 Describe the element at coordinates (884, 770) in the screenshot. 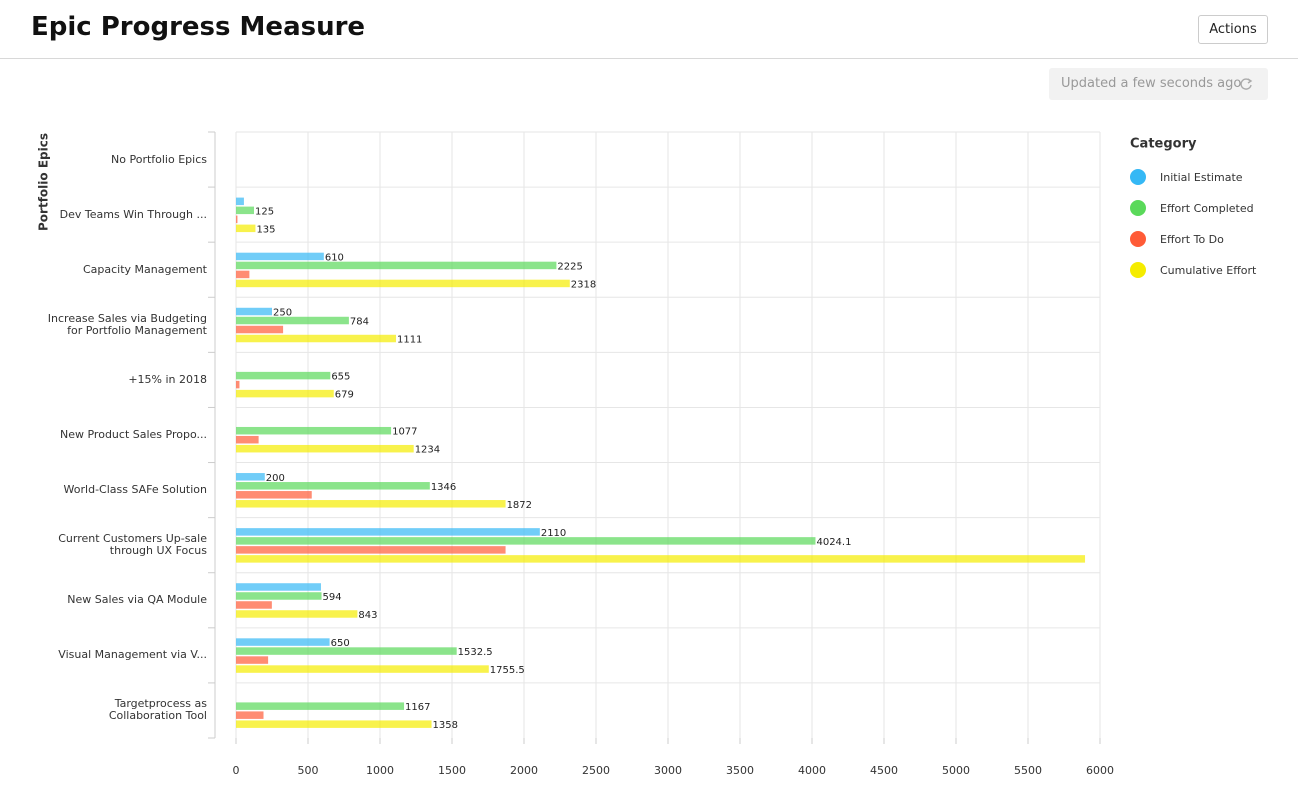

I see `x-tick-label: 4500` at that location.